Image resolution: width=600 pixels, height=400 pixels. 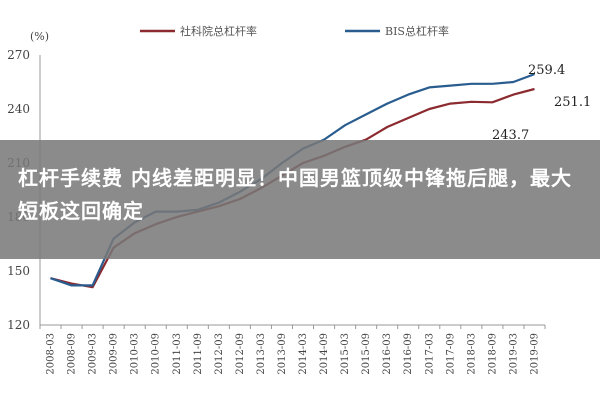 What do you see at coordinates (366, 354) in the screenshot?
I see `x-tick-label: 2015-09` at bounding box center [366, 354].